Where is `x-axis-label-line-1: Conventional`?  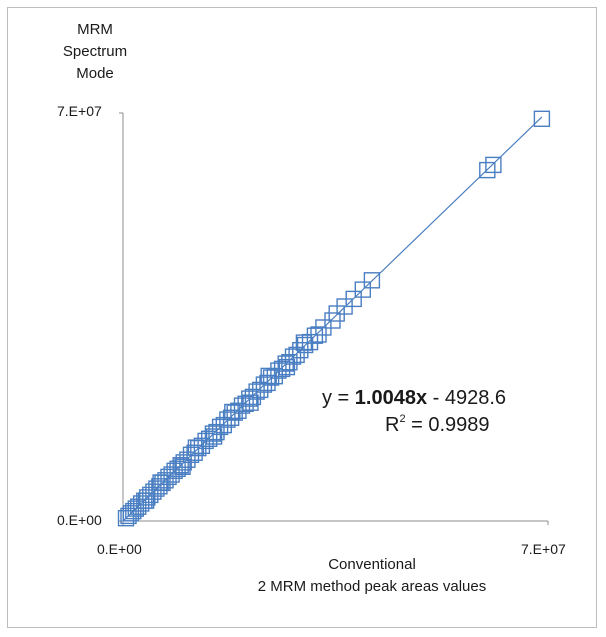 x-axis-label-line-1: Conventional is located at coordinates (372, 564).